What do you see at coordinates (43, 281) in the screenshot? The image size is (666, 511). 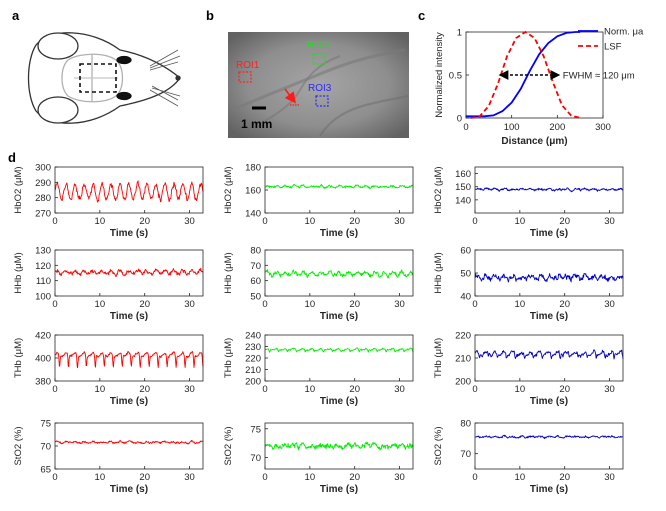 I see `ytick-label: 110` at bounding box center [43, 281].